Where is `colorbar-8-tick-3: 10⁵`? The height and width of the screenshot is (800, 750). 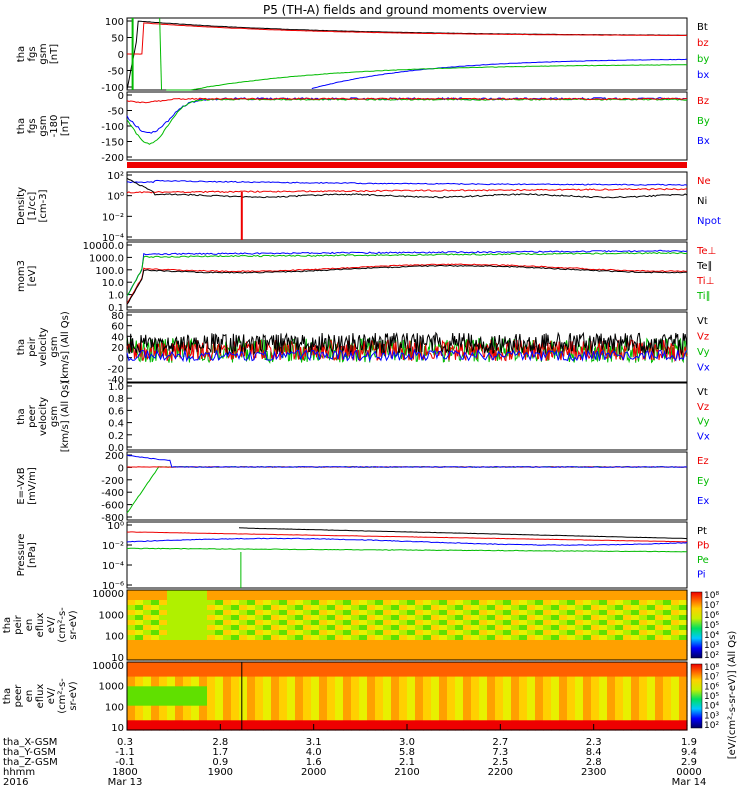
colorbar-8-tick-3: 10⁵ is located at coordinates (711, 626).